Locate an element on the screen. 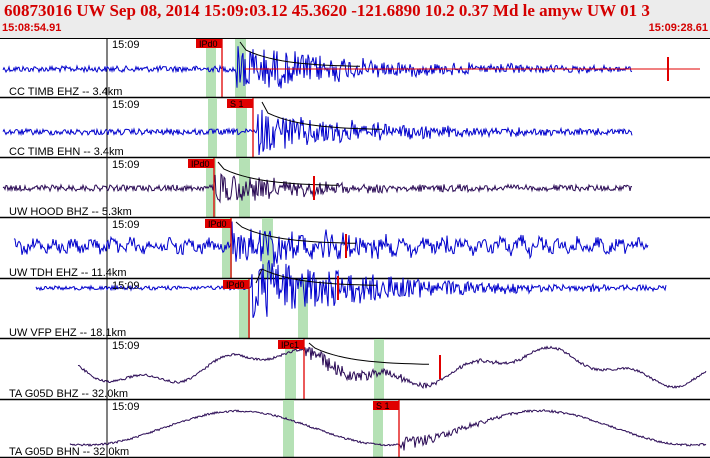  station-label: CC TIMB EHZ -- 3.4km is located at coordinates (65, 92).